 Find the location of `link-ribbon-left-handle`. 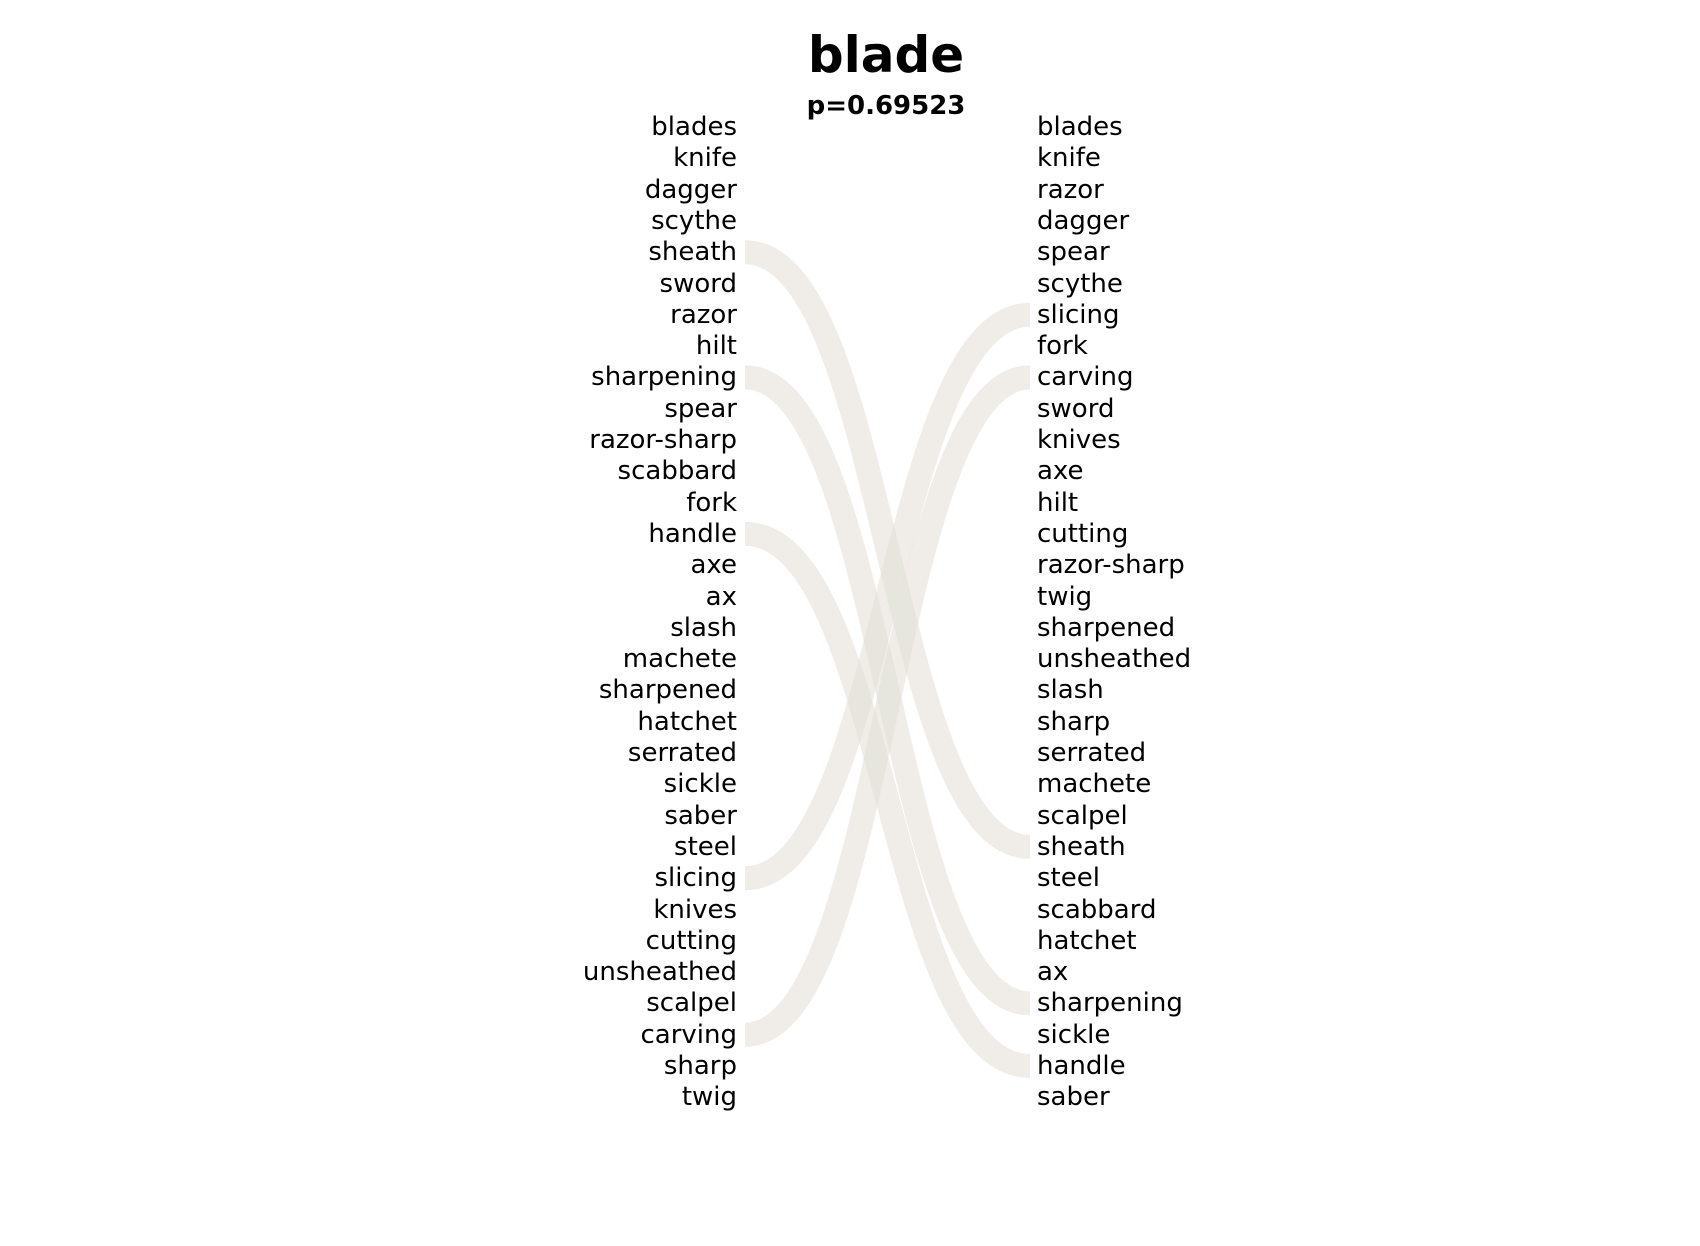

link-ribbon-left-handle is located at coordinates (887, 799).